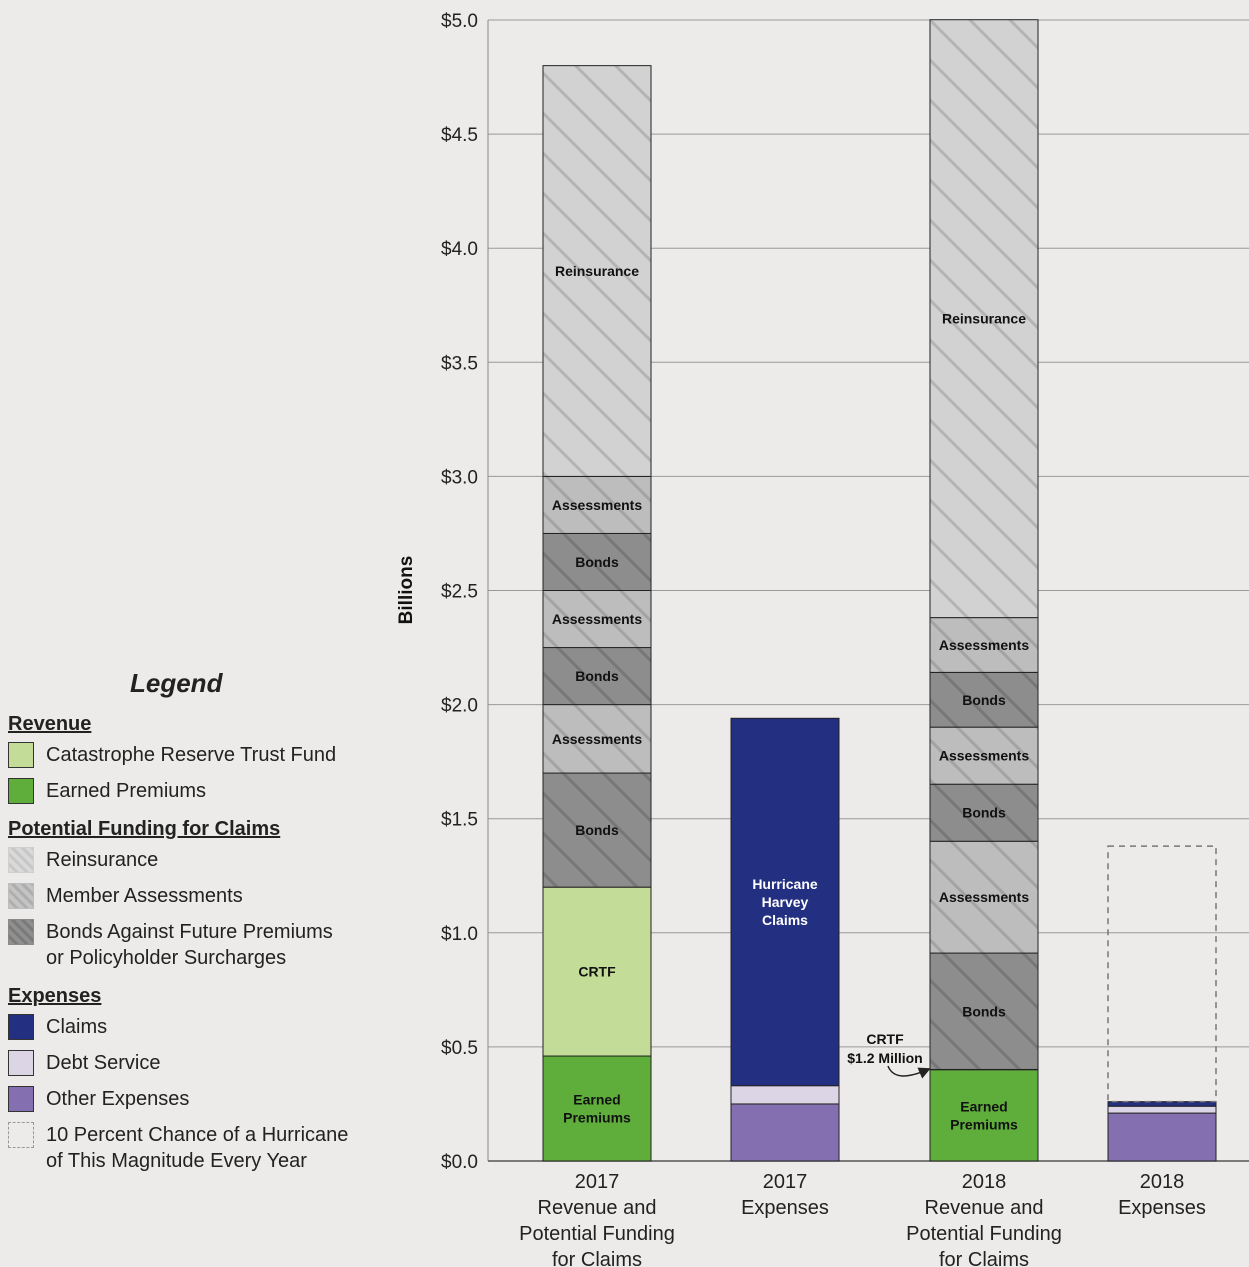 This screenshot has width=1249, height=1267. I want to click on legend-item-other-expenses: Other Expenses, so click(203, 1099).